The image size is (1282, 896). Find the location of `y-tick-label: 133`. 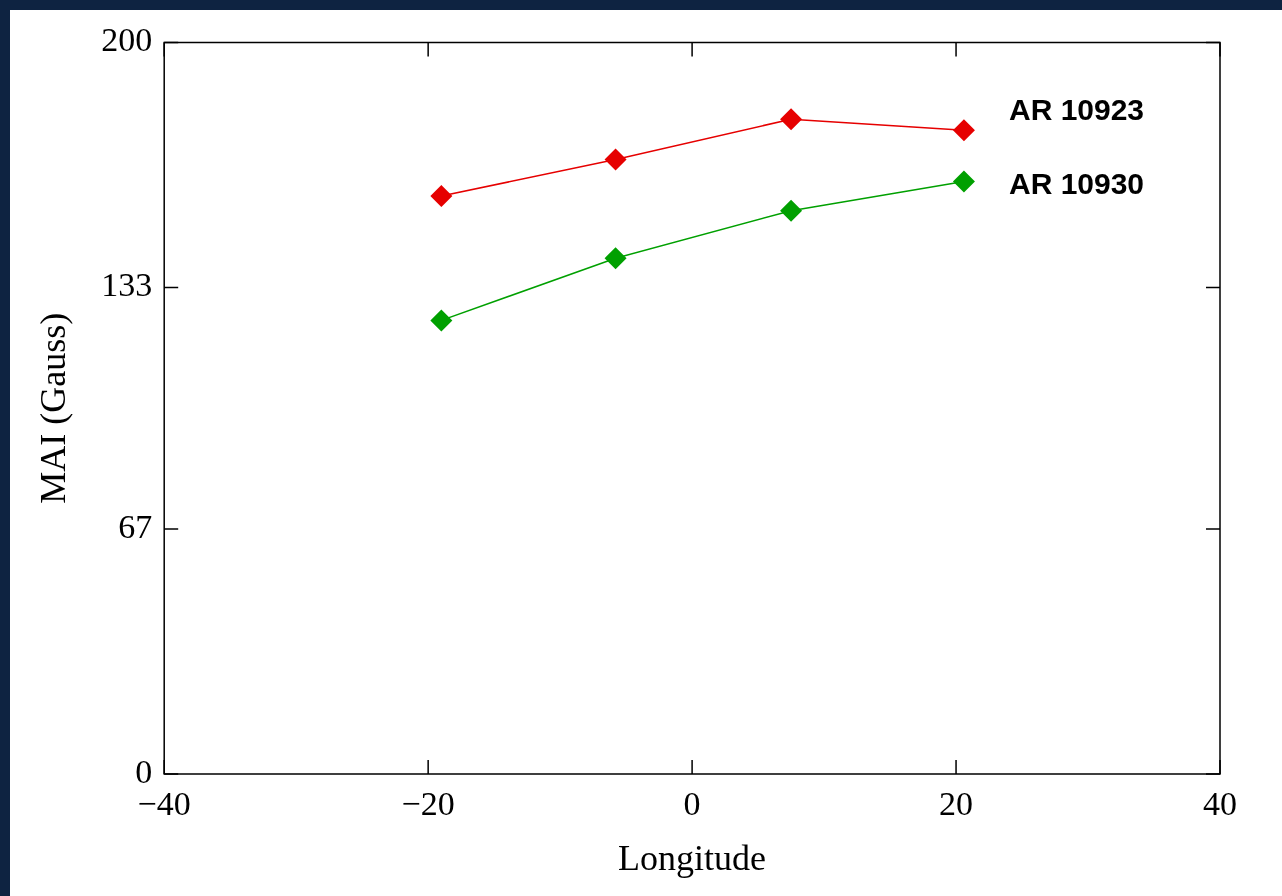

y-tick-label: 133 is located at coordinates (127, 285).